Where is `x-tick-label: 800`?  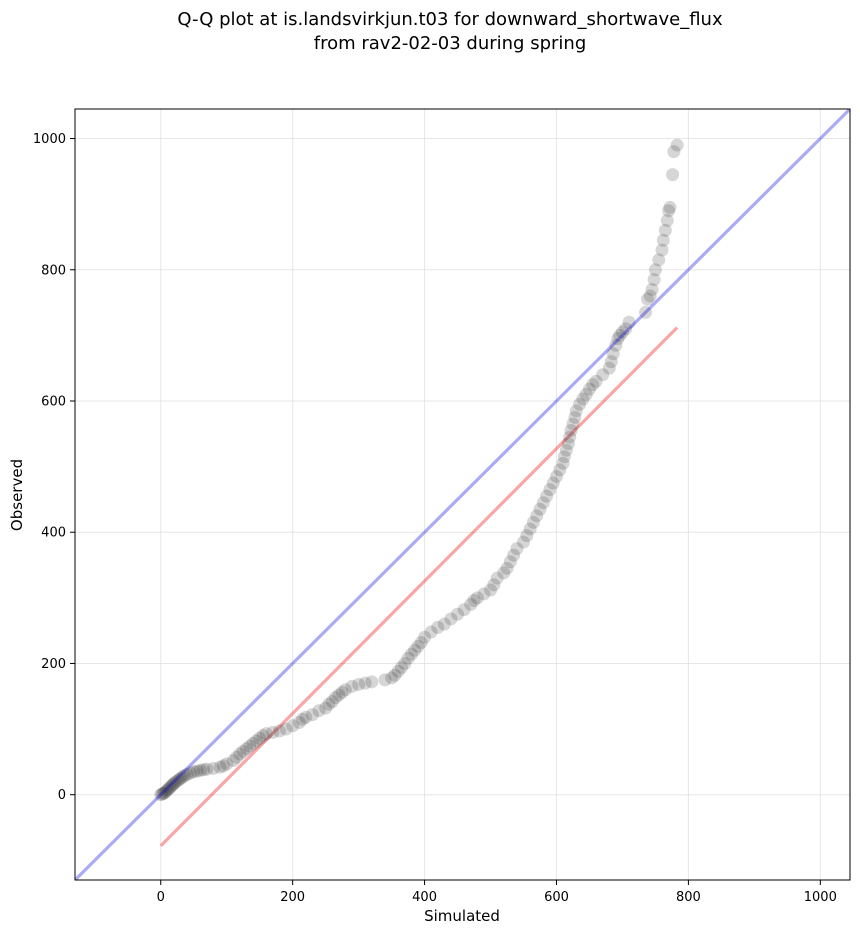
x-tick-label: 800 is located at coordinates (688, 897).